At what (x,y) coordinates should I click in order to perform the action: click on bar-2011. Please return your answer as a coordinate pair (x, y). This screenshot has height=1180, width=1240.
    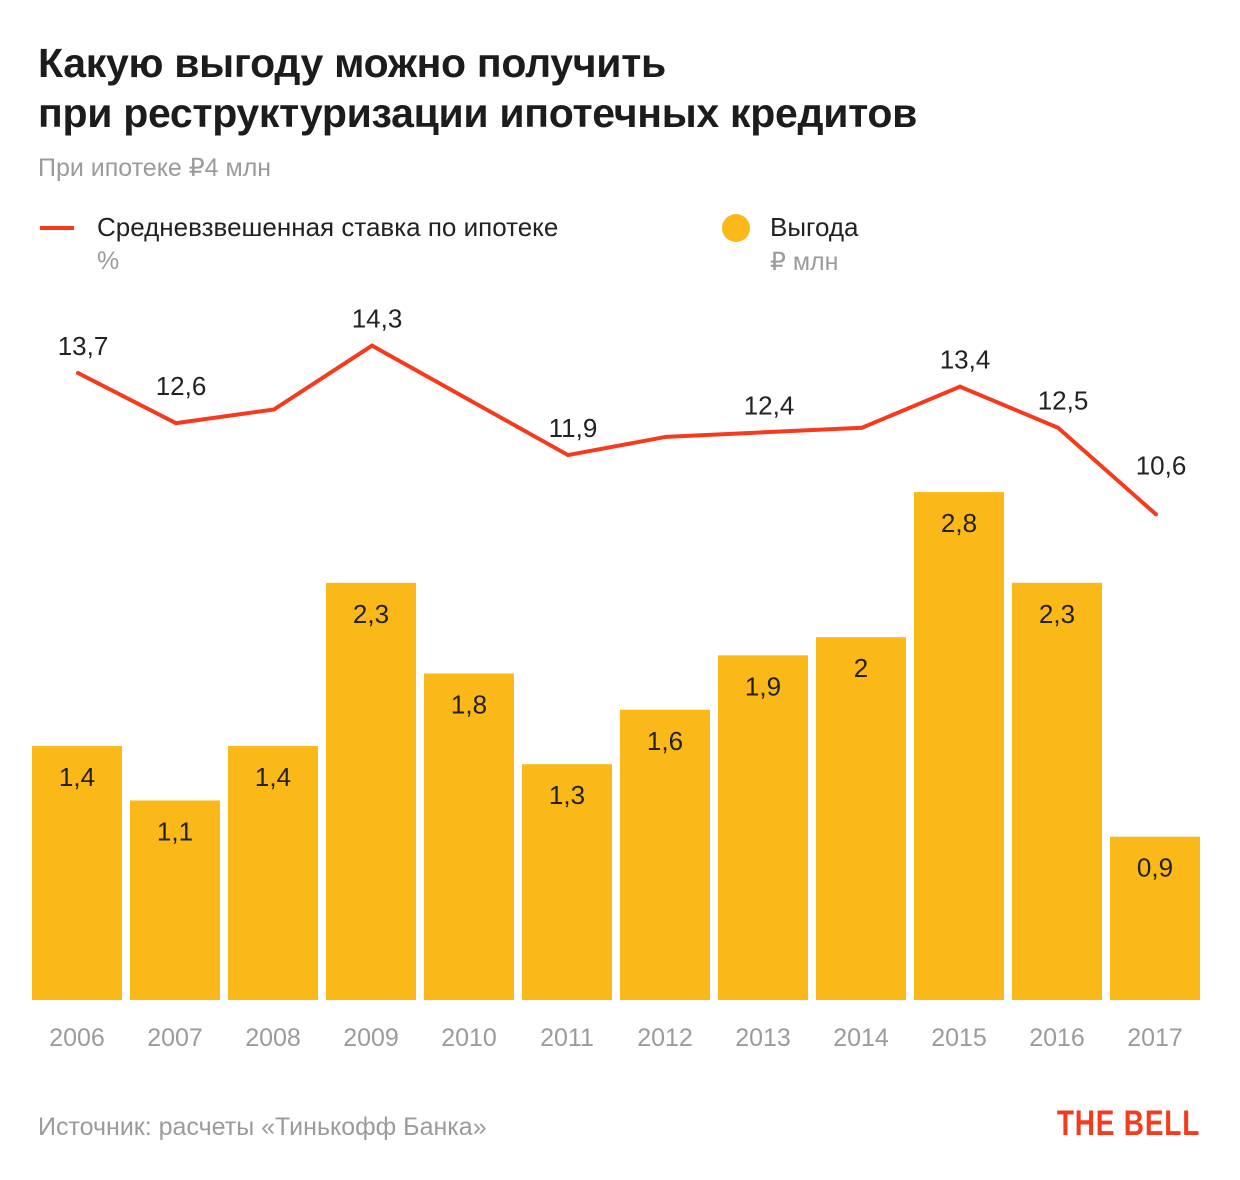
    Looking at the image, I should click on (567, 882).